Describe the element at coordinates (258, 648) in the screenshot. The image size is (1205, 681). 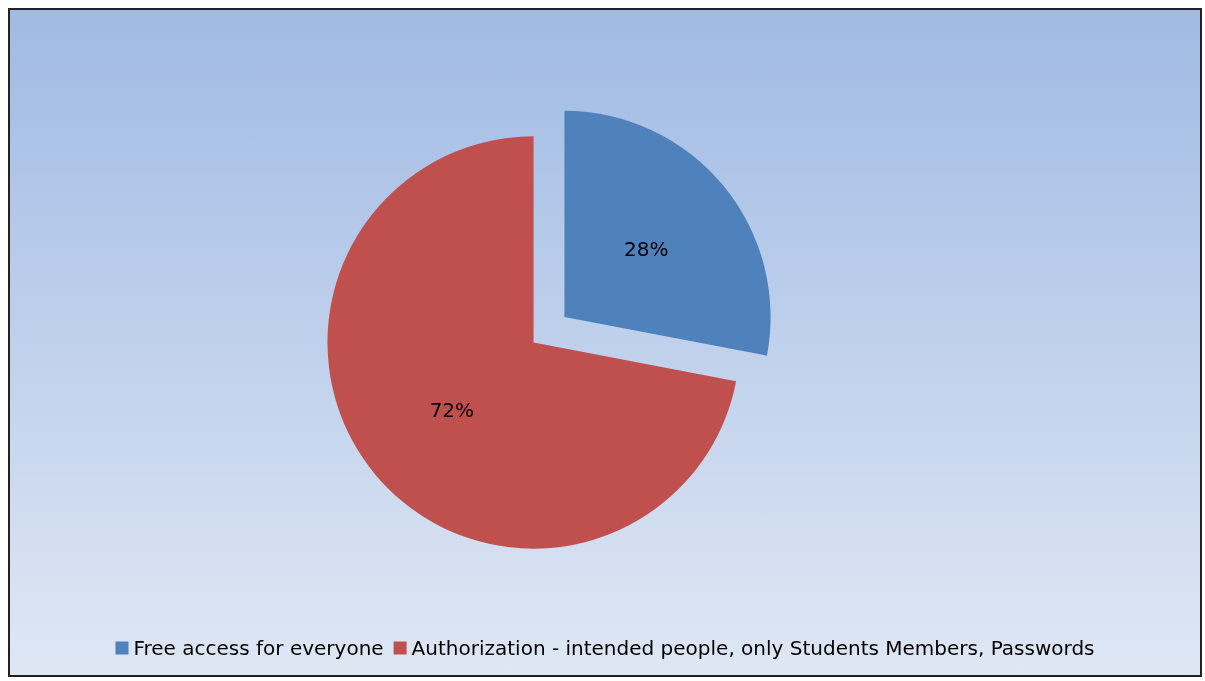
I see `legend-label: Free access for everyone` at that location.